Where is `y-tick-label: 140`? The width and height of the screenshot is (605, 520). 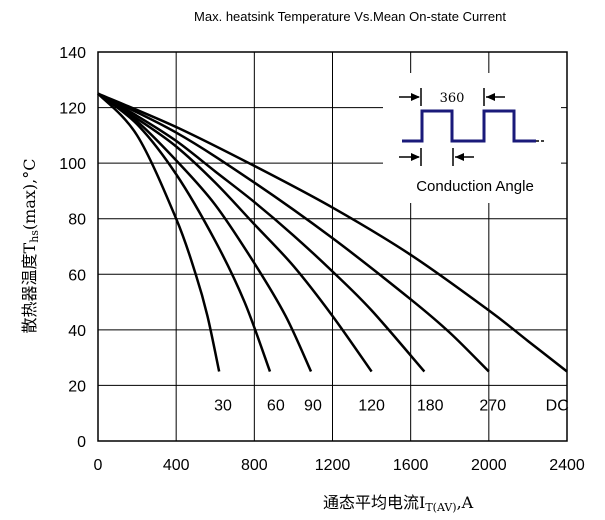 y-tick-label: 140 is located at coordinates (72, 53).